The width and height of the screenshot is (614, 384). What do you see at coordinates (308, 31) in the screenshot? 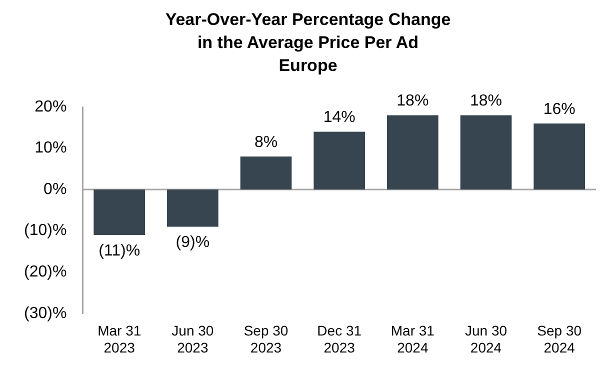
I see `chart-title: Year-Over-Year Percentage Change in the Average Price Per Ad` at bounding box center [308, 31].